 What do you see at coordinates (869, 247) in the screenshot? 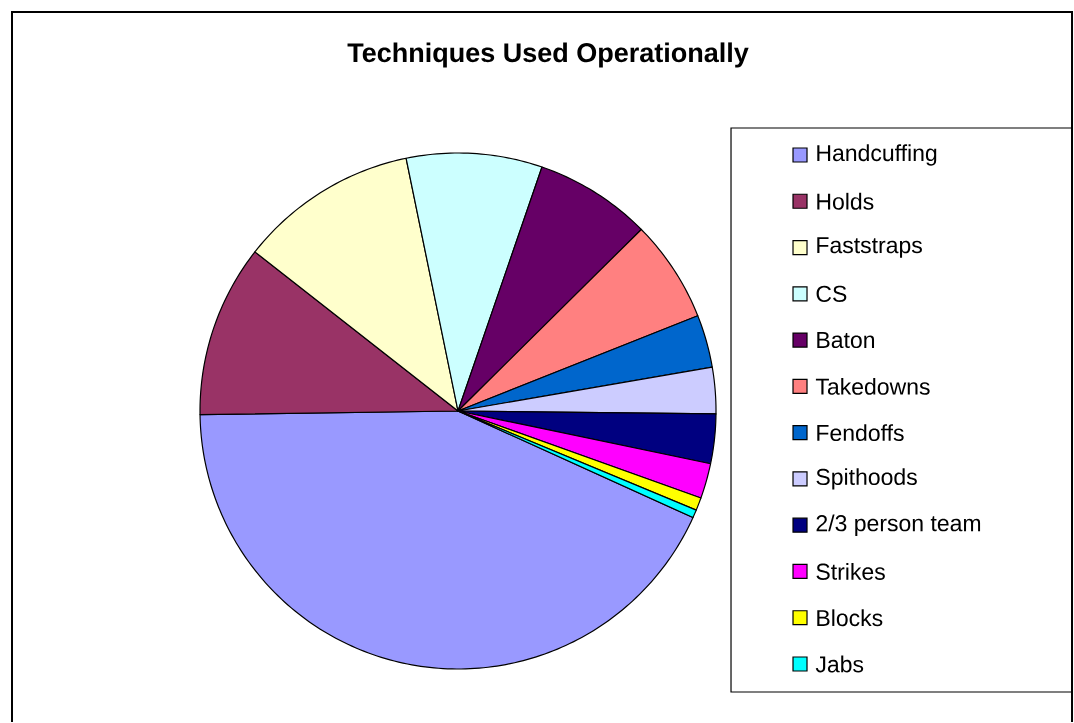
I see `legend-label: Faststraps` at bounding box center [869, 247].